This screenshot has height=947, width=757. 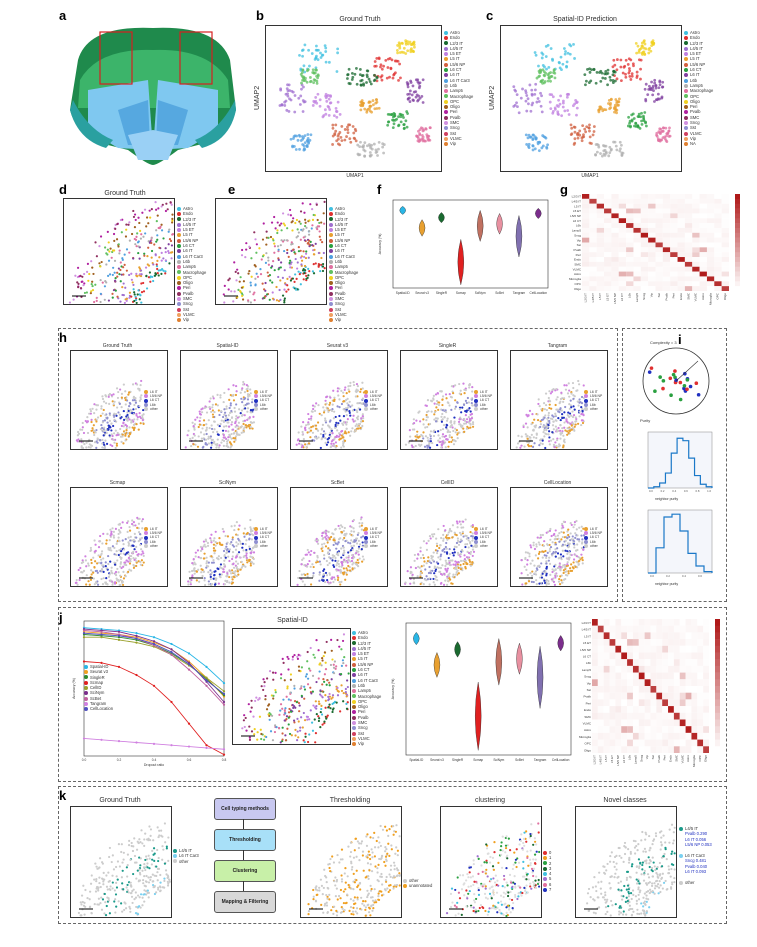 I want to click on method-spatial-plot, so click(x=229, y=537).